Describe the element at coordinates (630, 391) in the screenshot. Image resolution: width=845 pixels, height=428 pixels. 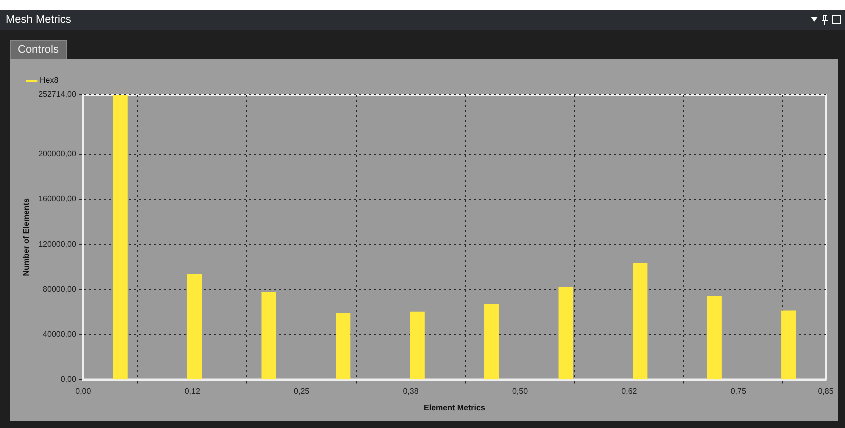
I see `x-tick-label: 0,62` at that location.